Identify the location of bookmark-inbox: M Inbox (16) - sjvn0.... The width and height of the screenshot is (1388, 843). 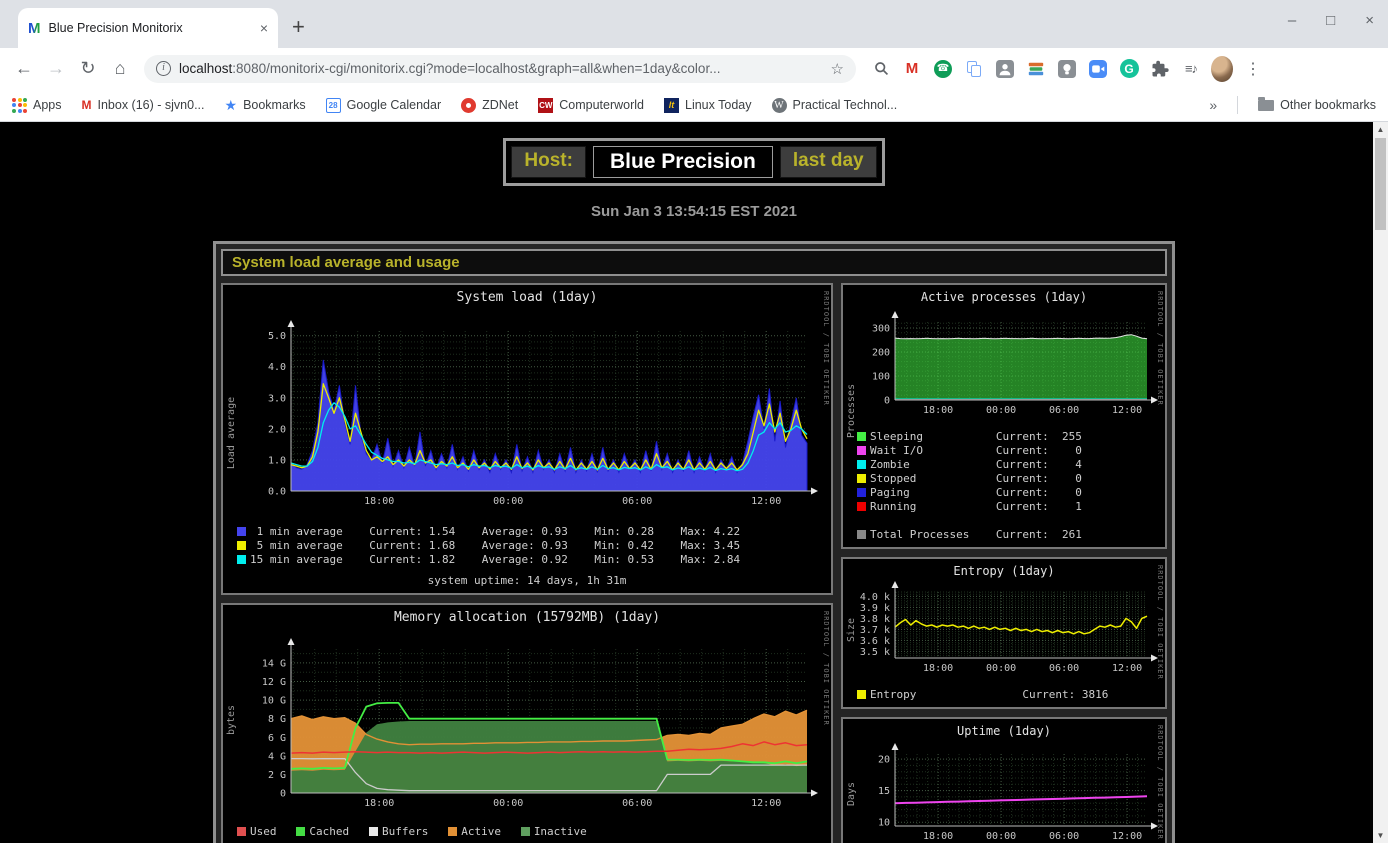
(143, 105).